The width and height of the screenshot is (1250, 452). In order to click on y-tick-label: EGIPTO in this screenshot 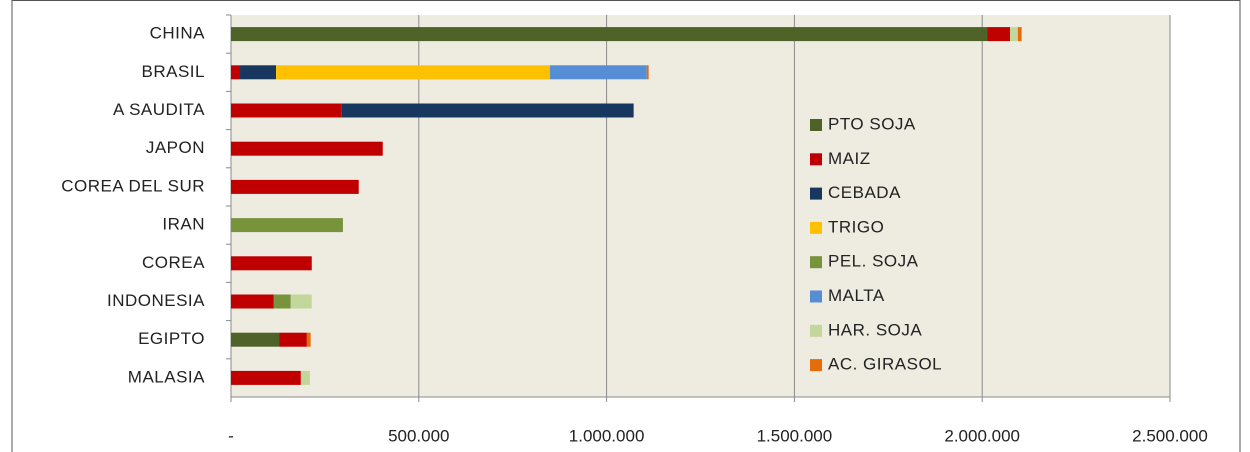, I will do `click(171, 338)`.